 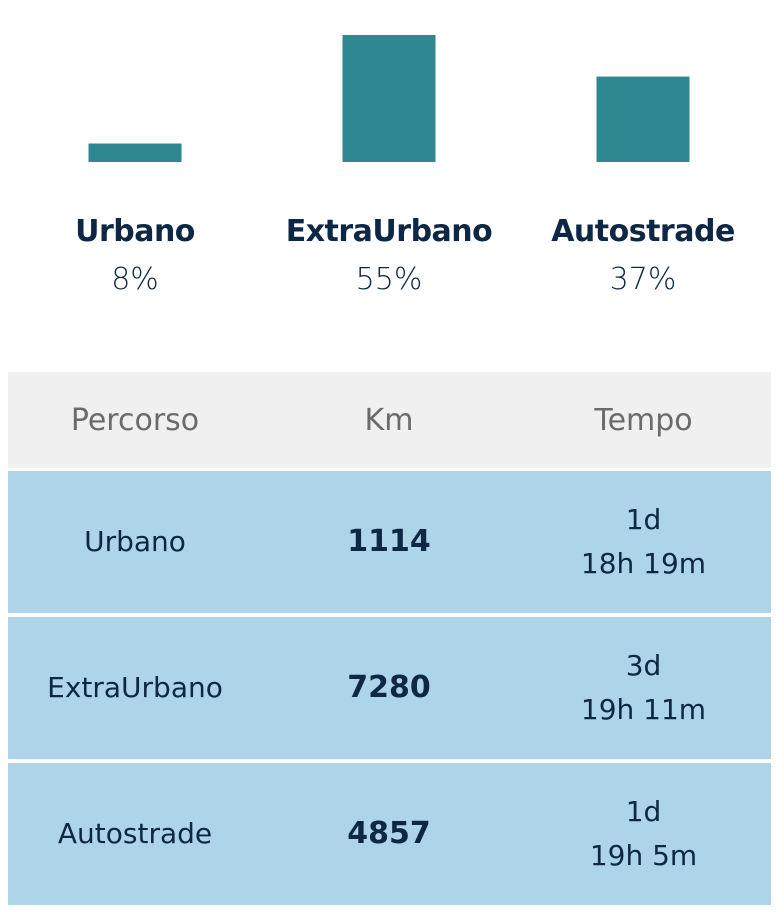 What do you see at coordinates (135, 152) in the screenshot?
I see `bar-urbano` at bounding box center [135, 152].